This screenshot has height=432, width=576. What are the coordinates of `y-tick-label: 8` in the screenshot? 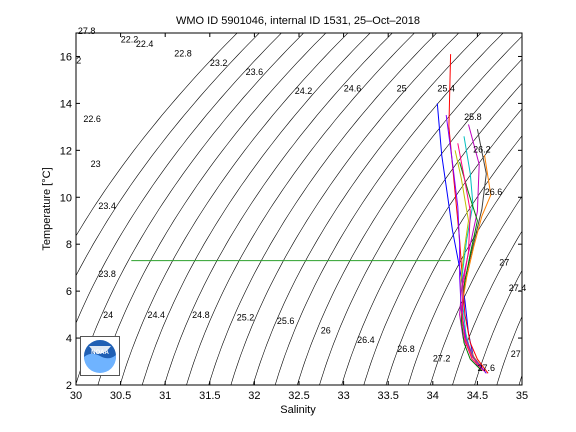 It's located at (69, 245).